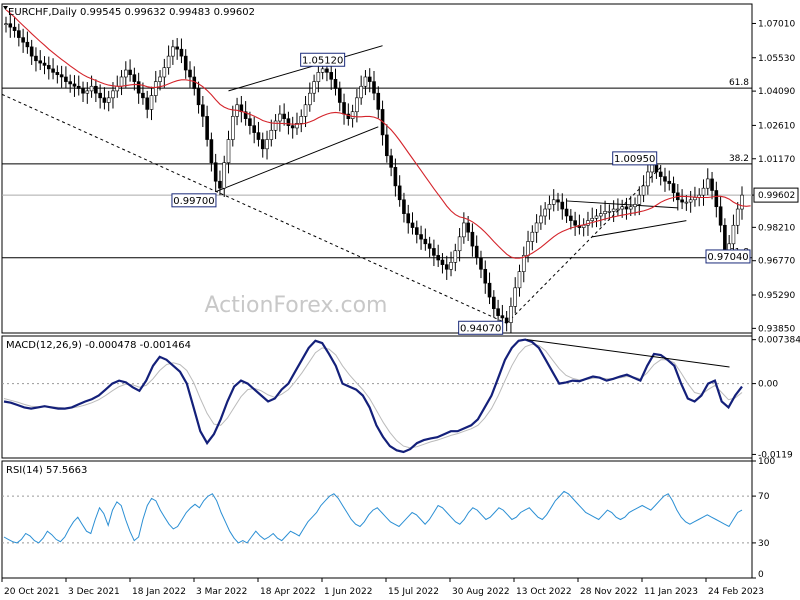  What do you see at coordinates (736, 592) in the screenshot?
I see `date-tick-label: 24 Feb 2023` at bounding box center [736, 592].